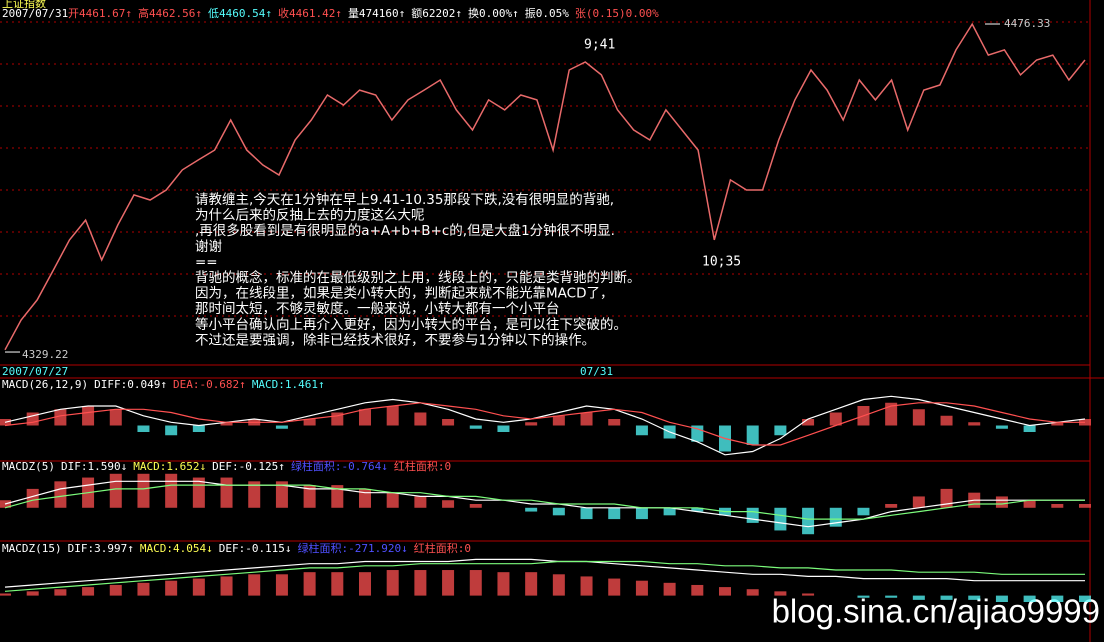  What do you see at coordinates (130, 384) in the screenshot?
I see `label: DIFF:0.049↑` at bounding box center [130, 384].